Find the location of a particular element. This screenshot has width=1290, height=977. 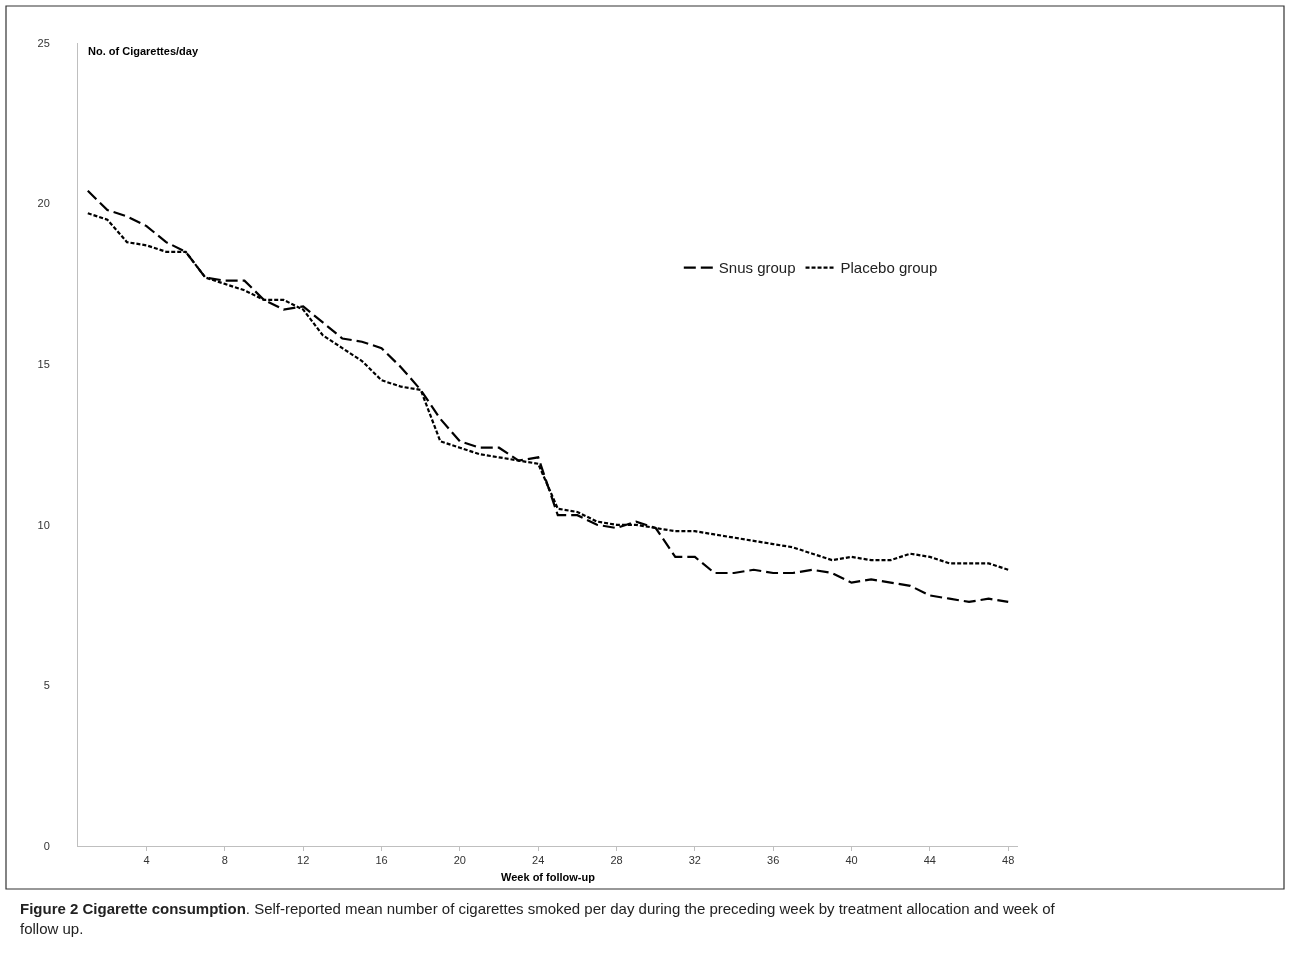

x-tick-label: 28 is located at coordinates (616, 860).